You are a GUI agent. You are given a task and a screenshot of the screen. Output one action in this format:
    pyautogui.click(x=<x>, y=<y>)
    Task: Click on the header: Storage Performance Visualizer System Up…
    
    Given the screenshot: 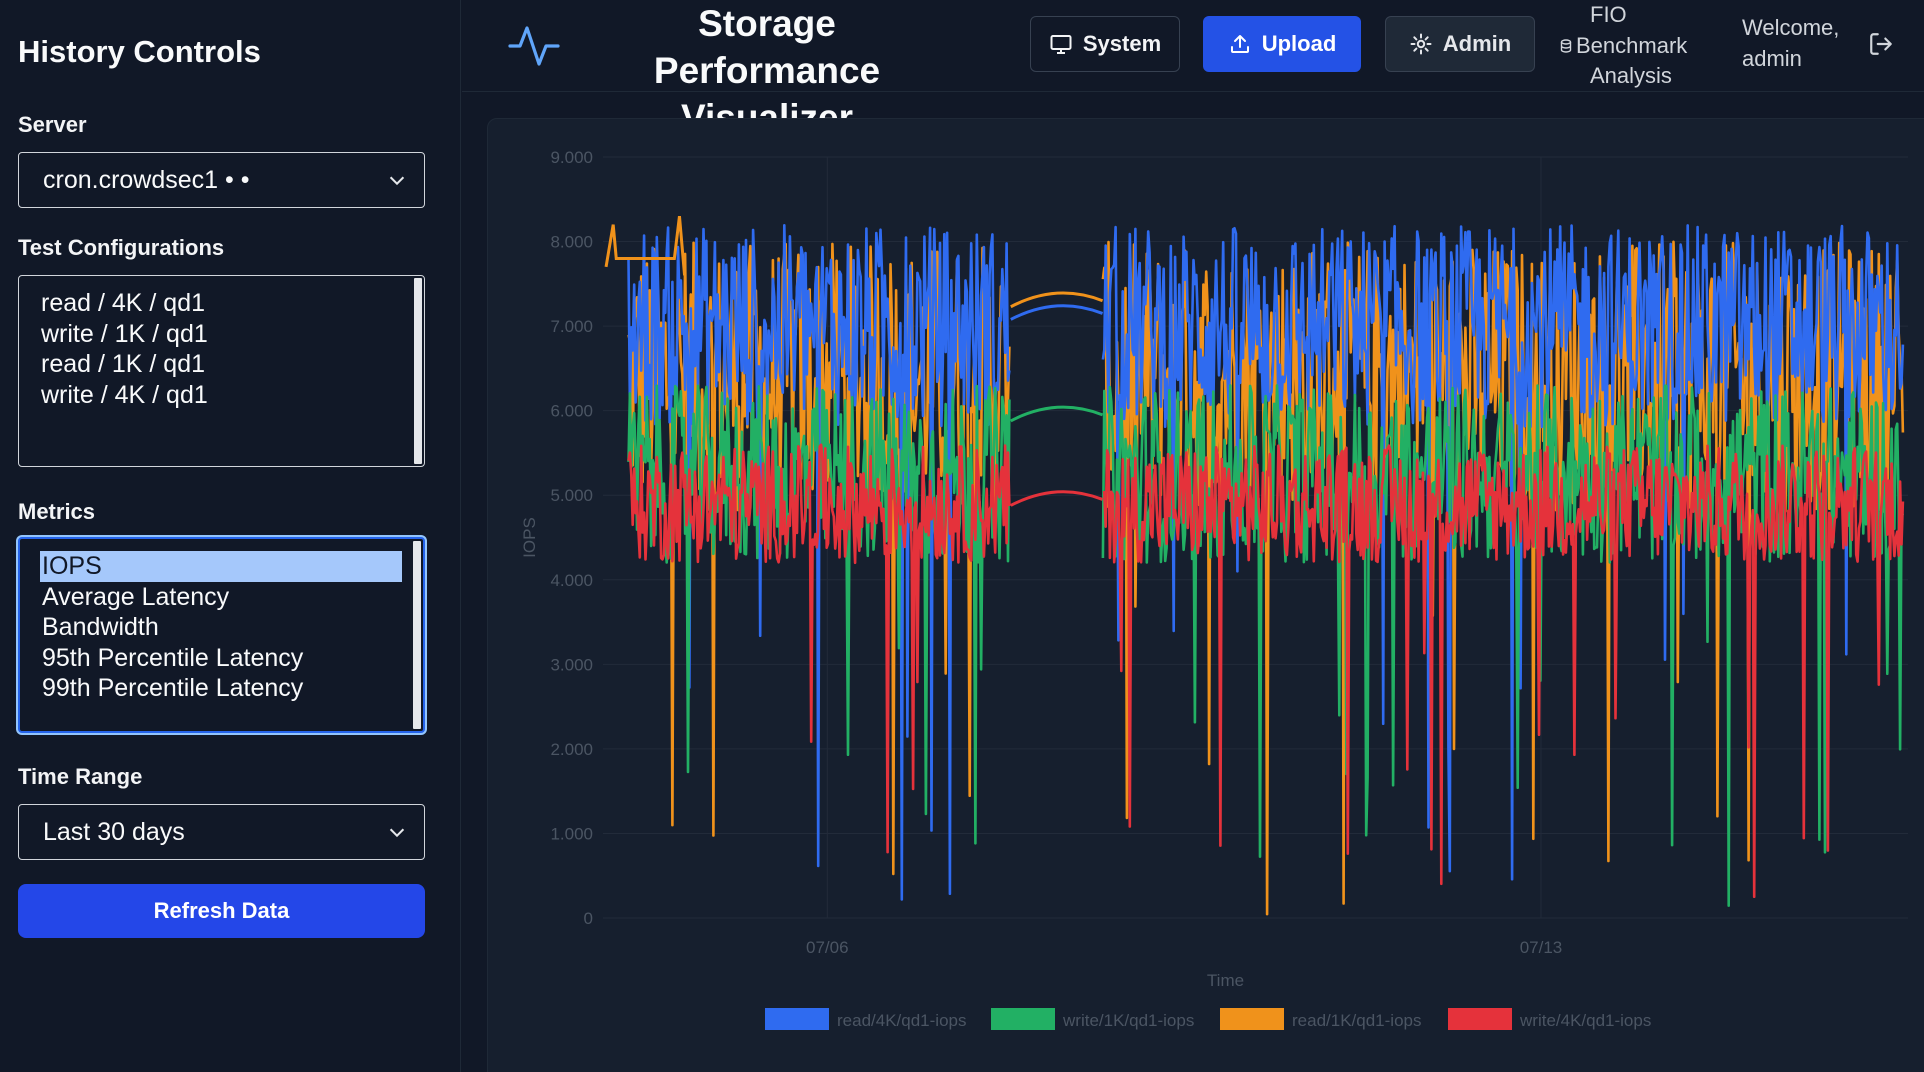 What is the action you would take?
    pyautogui.click(x=1193, y=69)
    